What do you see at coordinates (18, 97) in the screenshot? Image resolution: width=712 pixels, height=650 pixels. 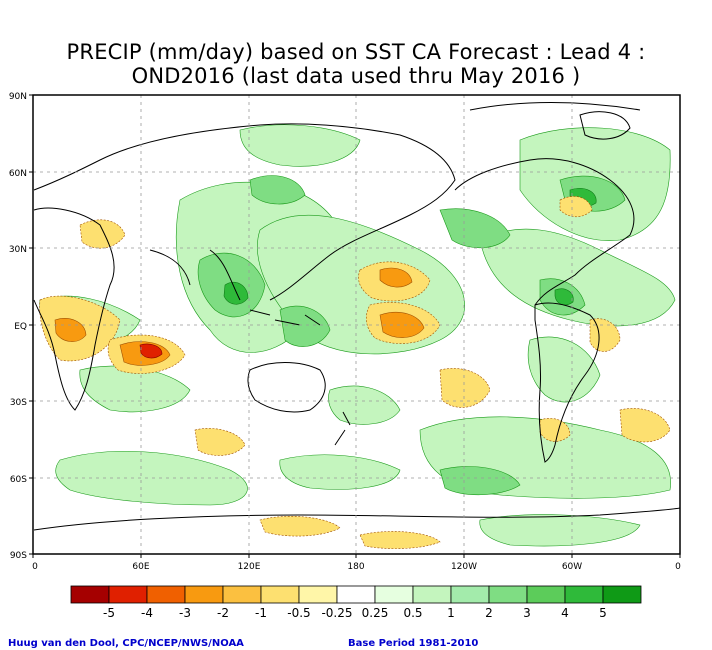 I see `lat-label: 90N` at bounding box center [18, 97].